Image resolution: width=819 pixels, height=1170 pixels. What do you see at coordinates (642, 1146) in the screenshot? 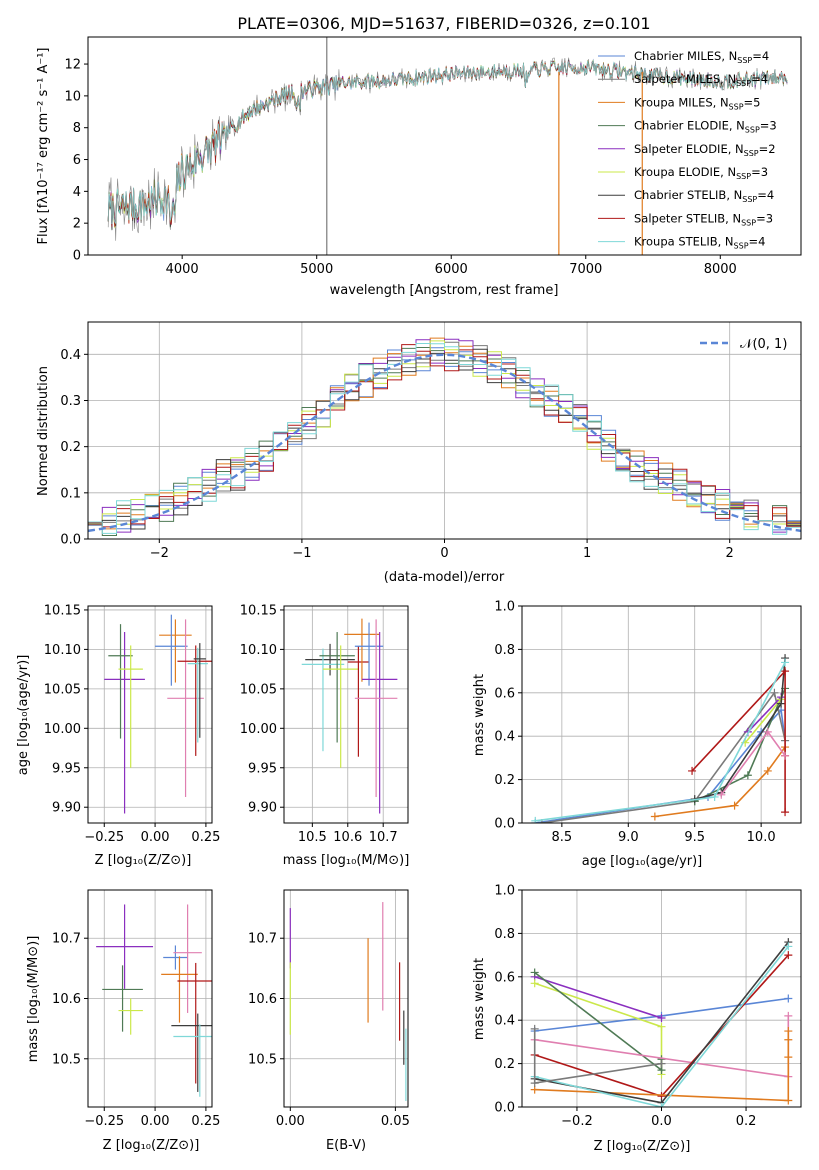
I see `zw-xlabel: Z [log₁₀(Z/Z⊙)]` at bounding box center [642, 1146].